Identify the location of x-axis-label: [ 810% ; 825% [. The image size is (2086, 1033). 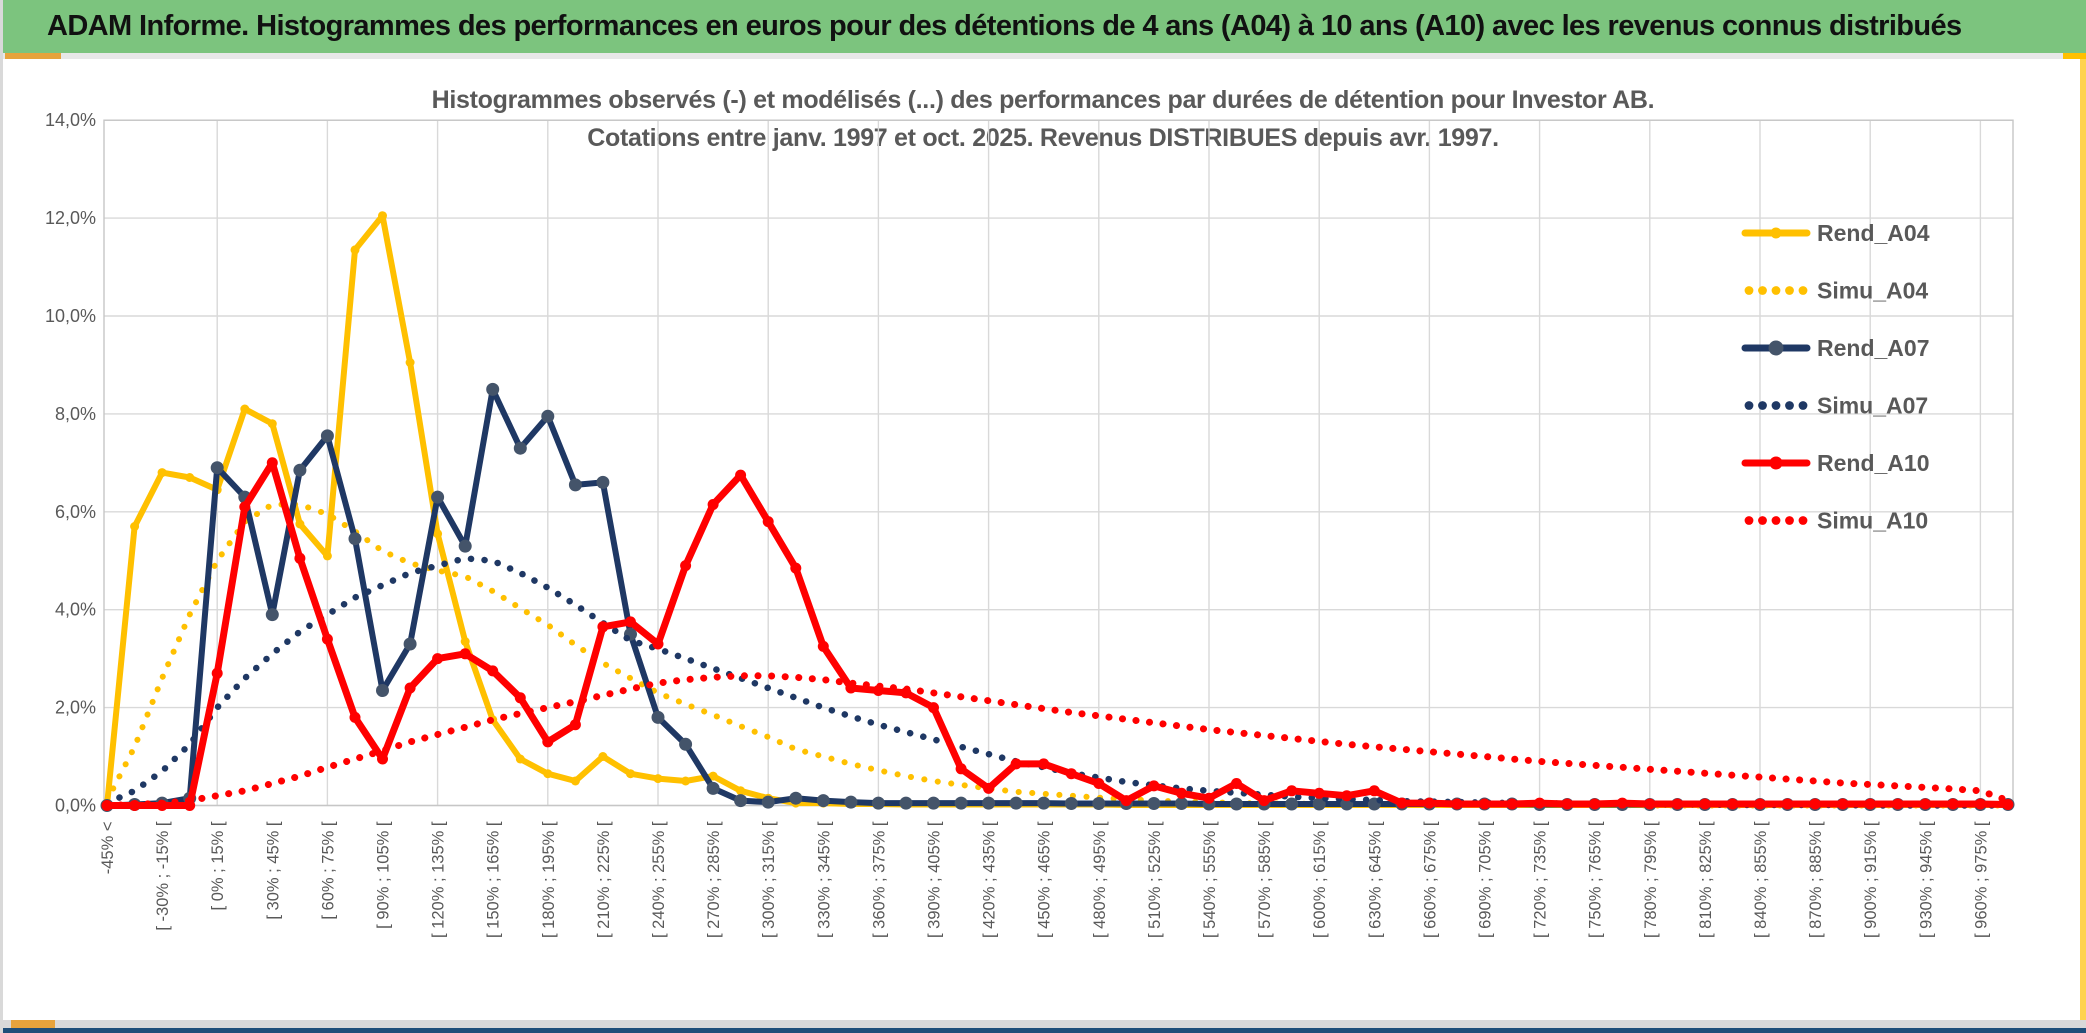
(1706, 879).